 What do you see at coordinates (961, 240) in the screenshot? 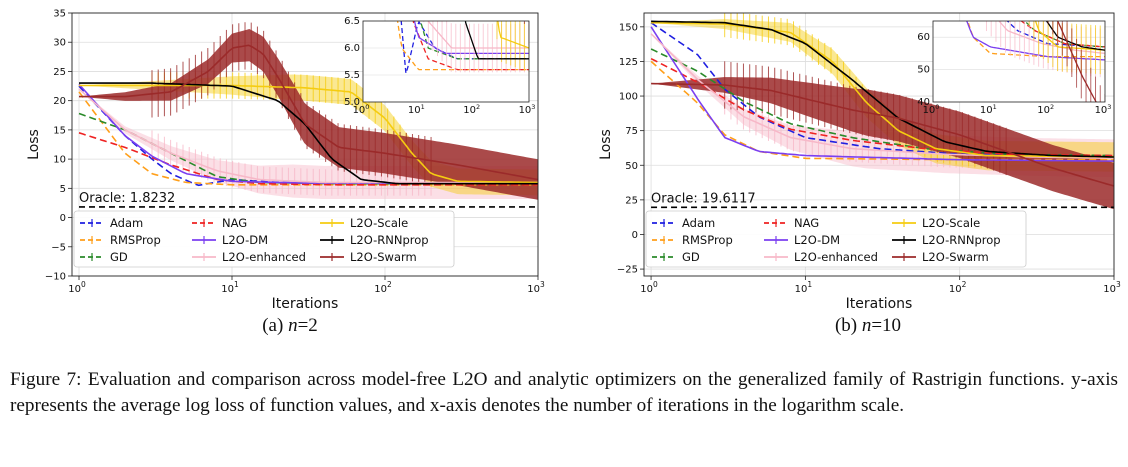
I see `legend-label-l2o-rnnprop: L2O-RNNprop` at bounding box center [961, 240].